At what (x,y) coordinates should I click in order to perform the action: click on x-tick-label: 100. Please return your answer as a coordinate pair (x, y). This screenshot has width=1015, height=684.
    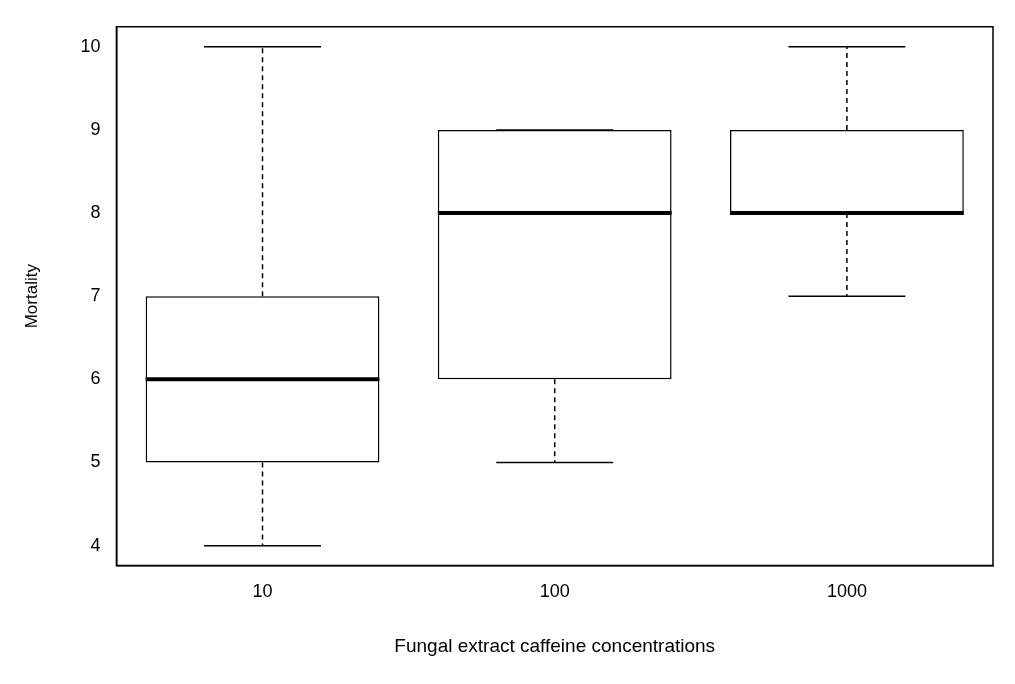
    Looking at the image, I should click on (554, 591).